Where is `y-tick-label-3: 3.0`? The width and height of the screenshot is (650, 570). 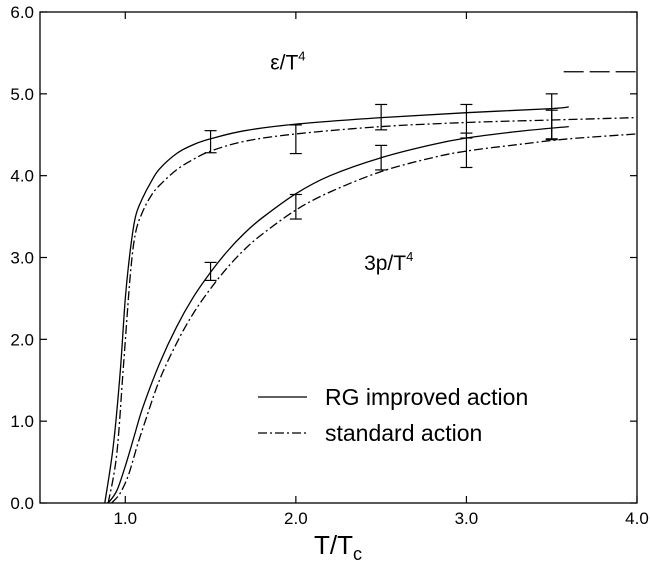
y-tick-label-3: 3.0 is located at coordinates (22, 258).